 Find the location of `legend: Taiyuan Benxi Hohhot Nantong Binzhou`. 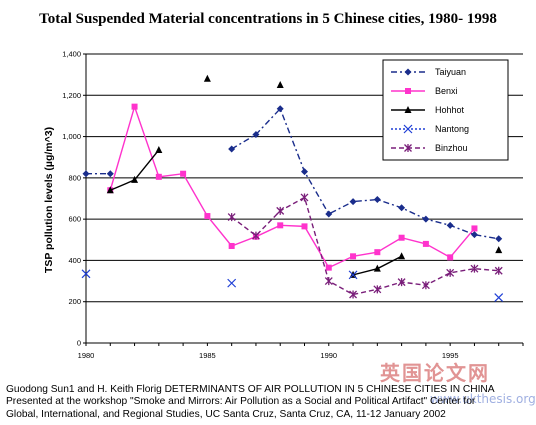

legend: Taiyuan Benxi Hohhot Nantong Binzhou is located at coordinates (445, 110).